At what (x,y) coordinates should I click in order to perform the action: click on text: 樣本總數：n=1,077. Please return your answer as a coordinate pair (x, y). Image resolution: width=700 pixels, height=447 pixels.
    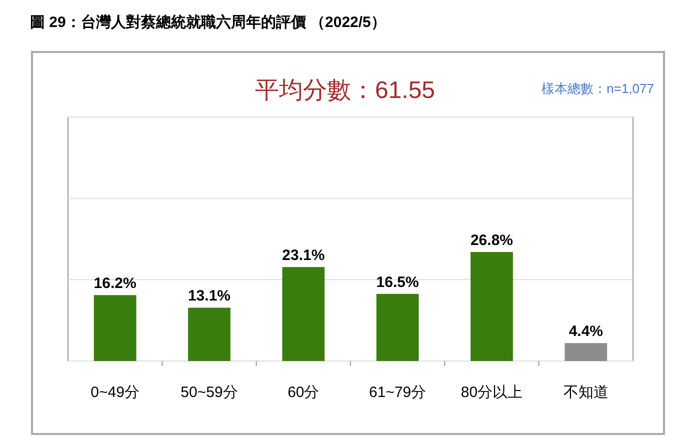
    Looking at the image, I should click on (598, 88).